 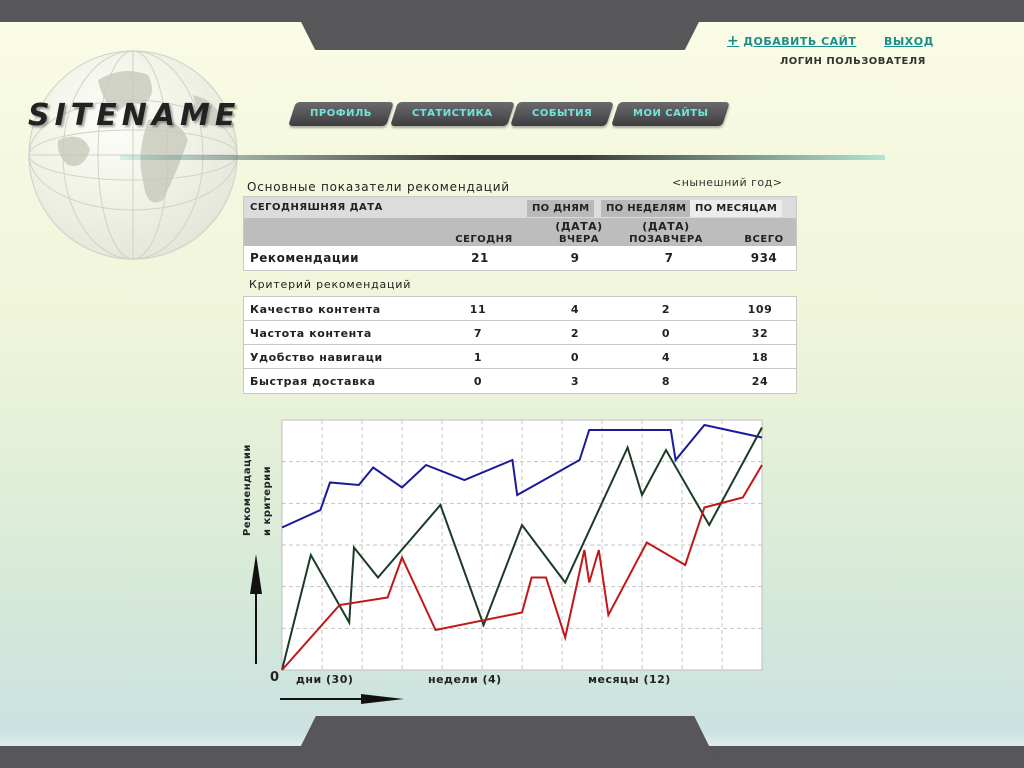 I want to click on criteria-today: 7, so click(x=478, y=333).